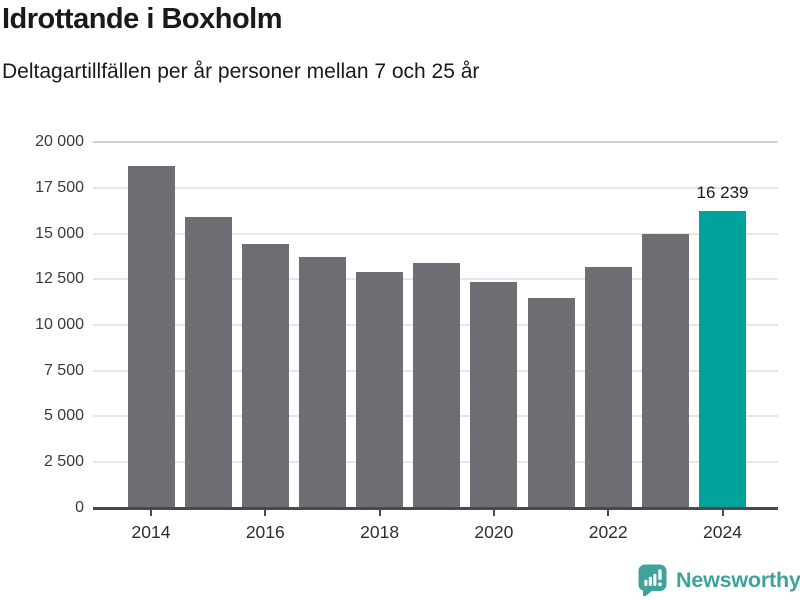 The image size is (800, 600). What do you see at coordinates (435, 508) in the screenshot?
I see `x-axis-line` at bounding box center [435, 508].